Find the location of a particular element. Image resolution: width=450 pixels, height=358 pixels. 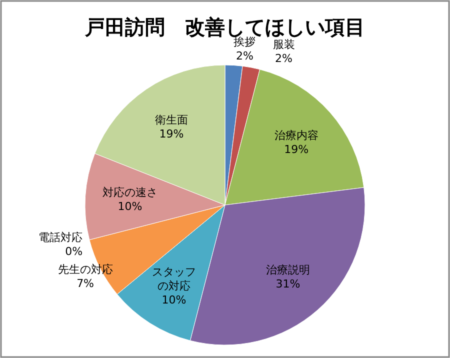

category-label: 電話対応 is located at coordinates (60, 237).